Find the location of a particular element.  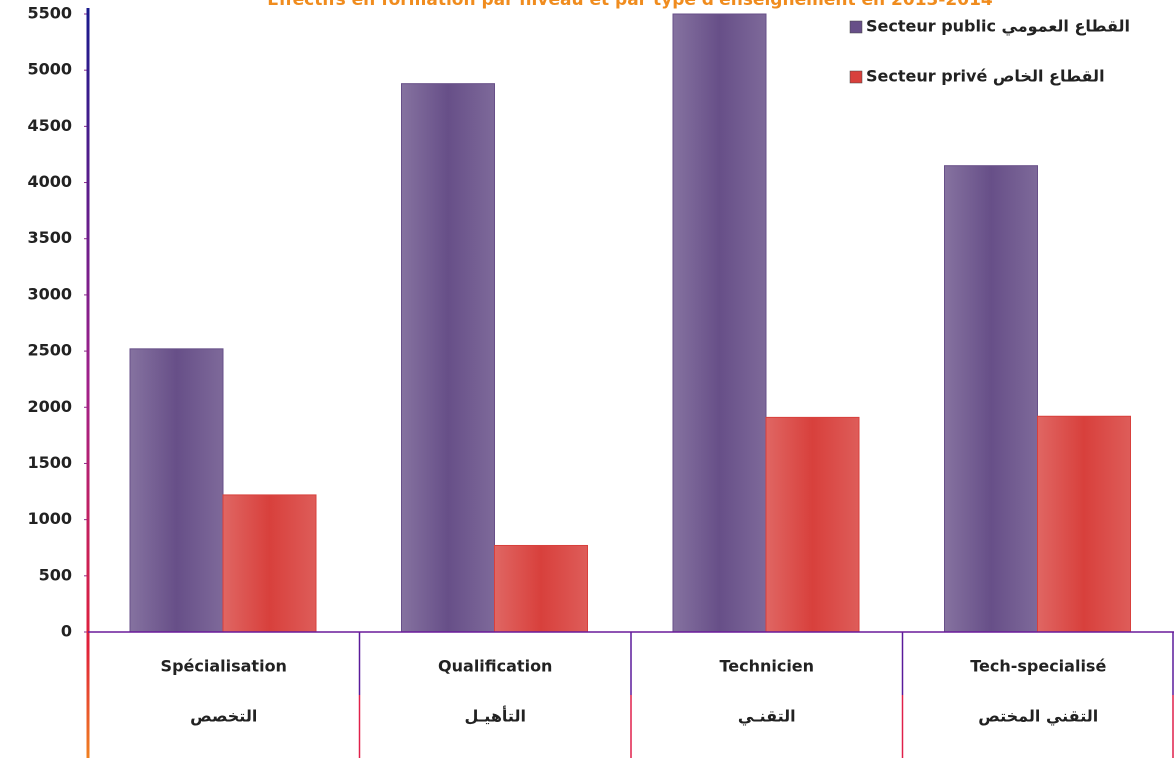

y-axis is located at coordinates (88, 383).